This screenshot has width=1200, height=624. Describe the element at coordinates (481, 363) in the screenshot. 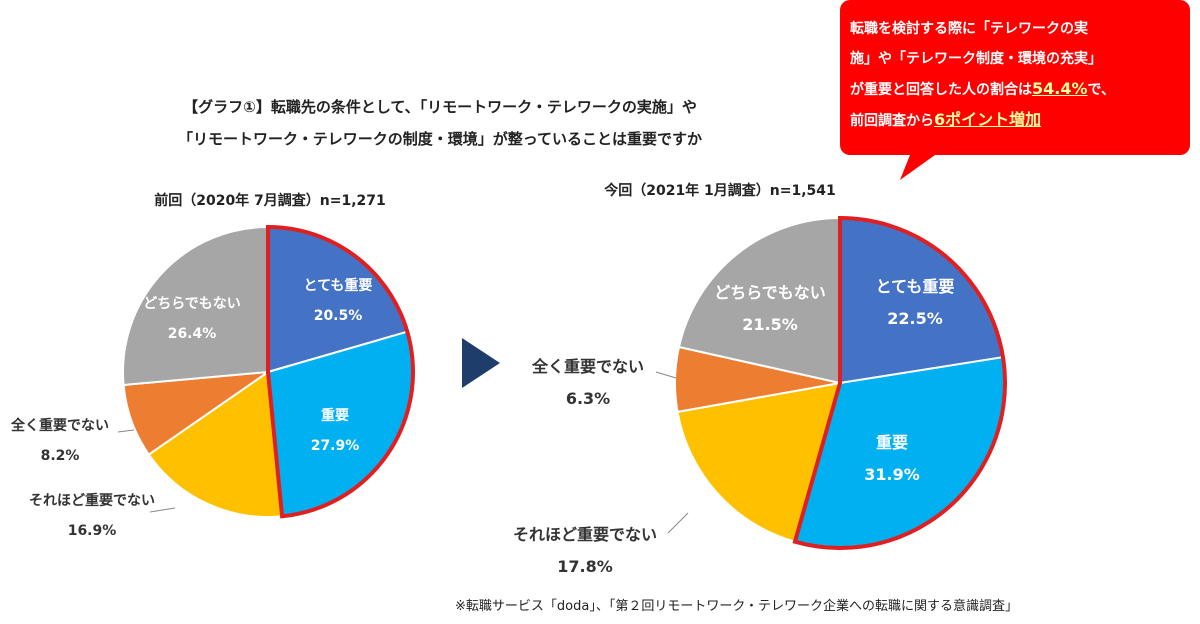

I see `arrow-right-icon` at that location.